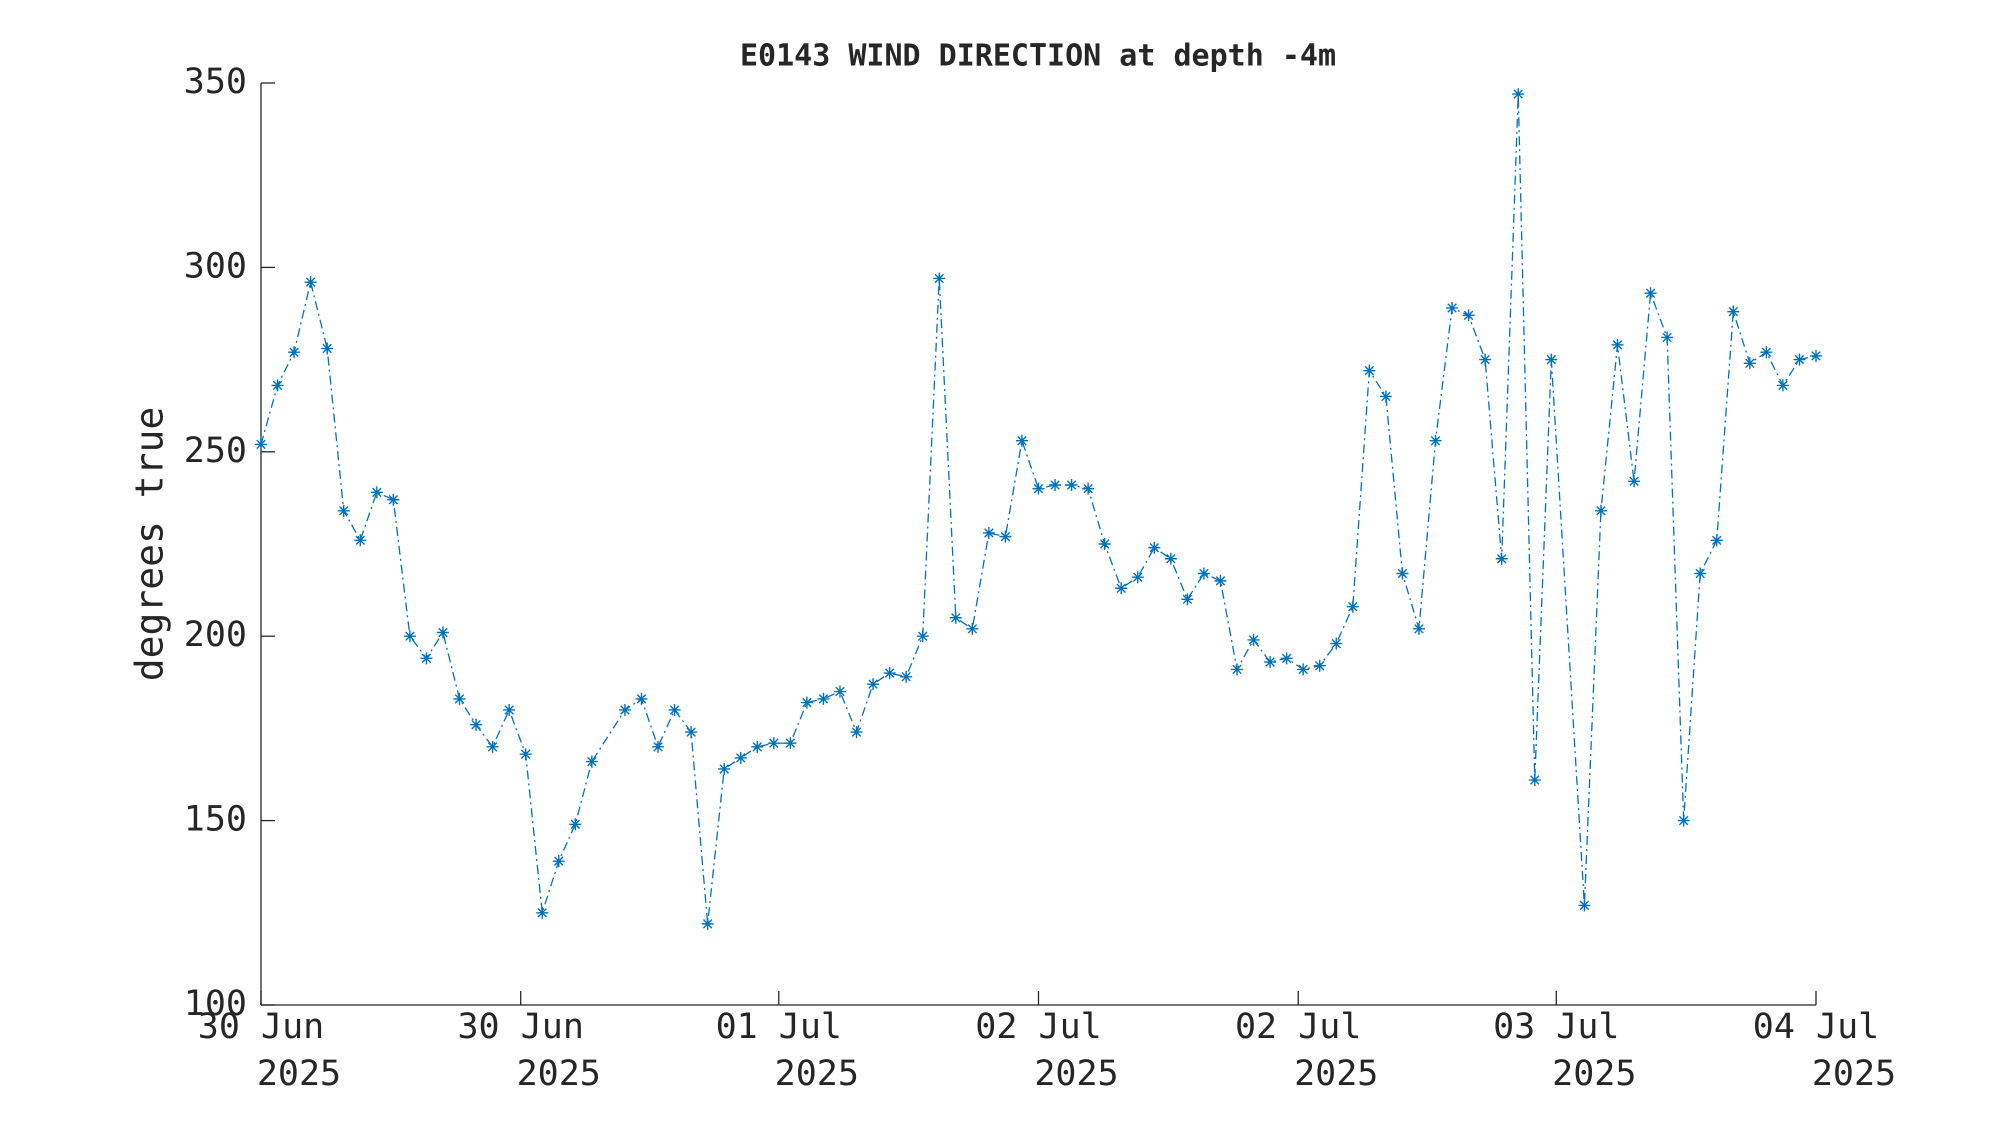 This screenshot has height=1125, width=2000. I want to click on x-tick-label: 30 Jun 2025, so click(528, 1050).